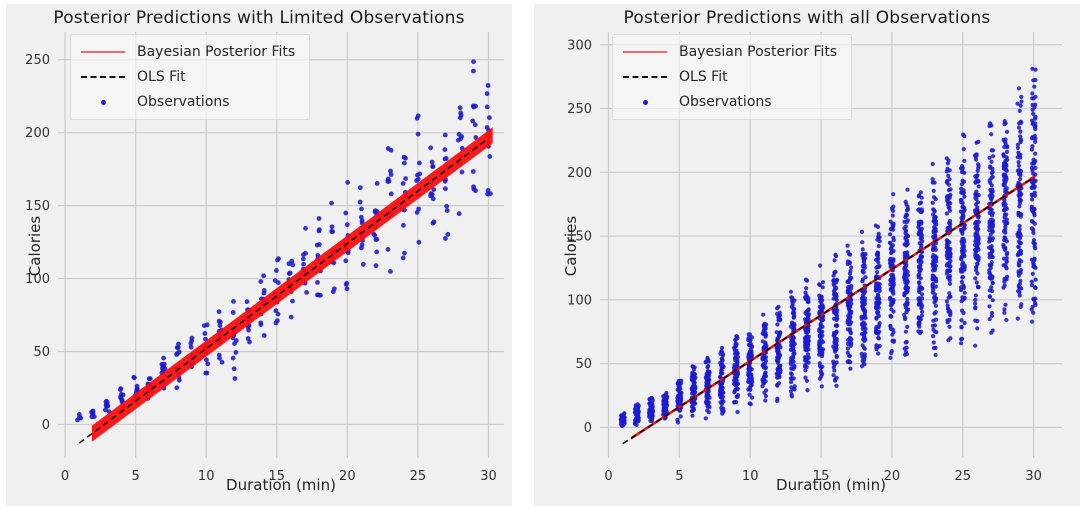  I want to click on legend-item: Observations, so click(188, 102).